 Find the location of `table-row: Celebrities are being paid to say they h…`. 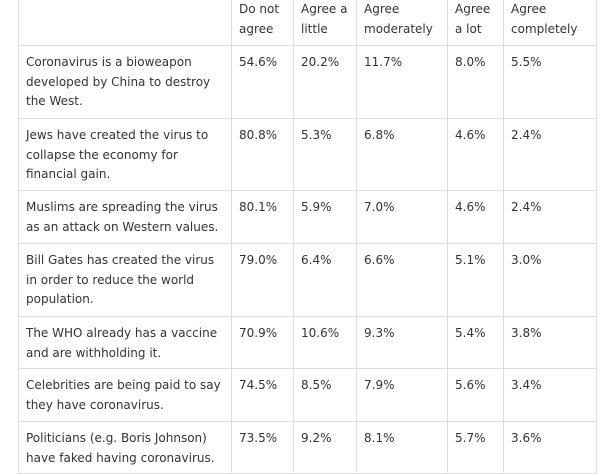

table-row: Celebrities are being paid to say they h… is located at coordinates (307, 395).